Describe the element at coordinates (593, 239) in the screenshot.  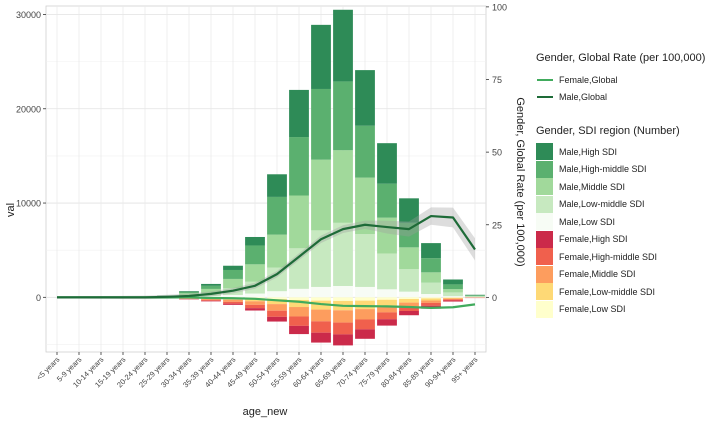
I see `legend-label: Female,High SDI` at that location.